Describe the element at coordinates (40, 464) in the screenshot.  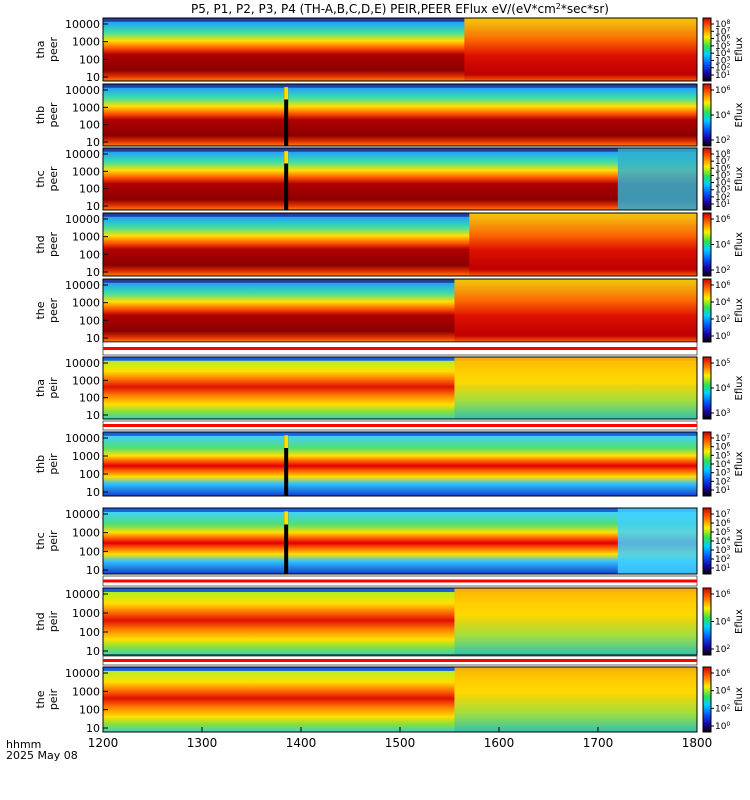
I see `panel-probe-label: thb` at that location.